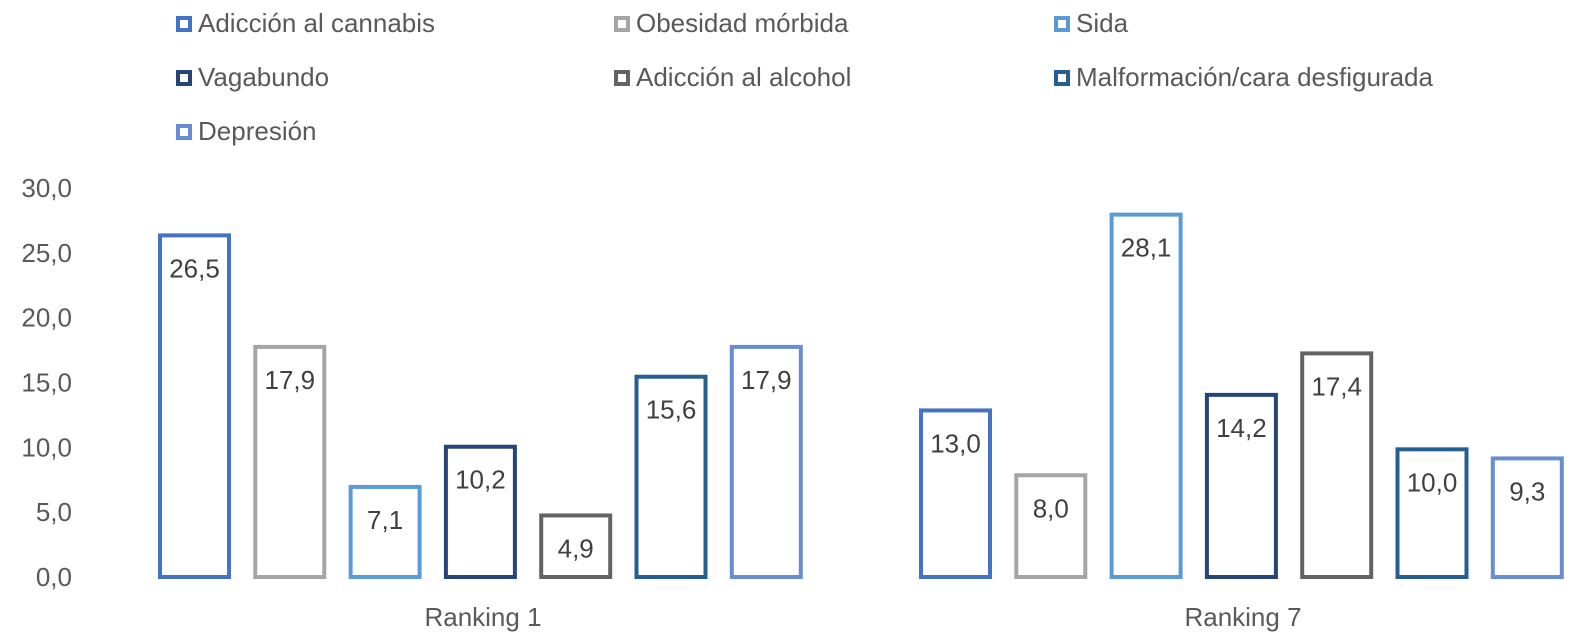  What do you see at coordinates (54, 512) in the screenshot?
I see `y-tick-label: 5,0` at bounding box center [54, 512].